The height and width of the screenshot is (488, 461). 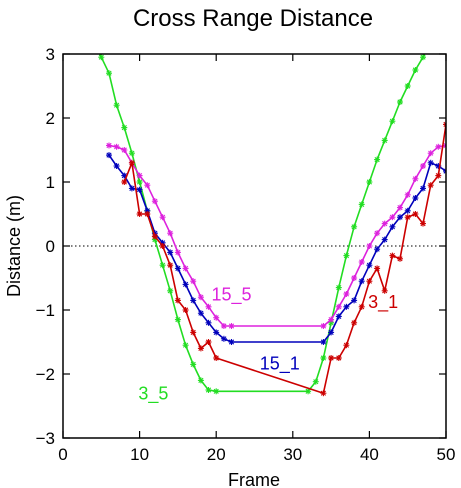 What do you see at coordinates (14, 246) in the screenshot?
I see `y-axis-label: Distance (m)` at bounding box center [14, 246].